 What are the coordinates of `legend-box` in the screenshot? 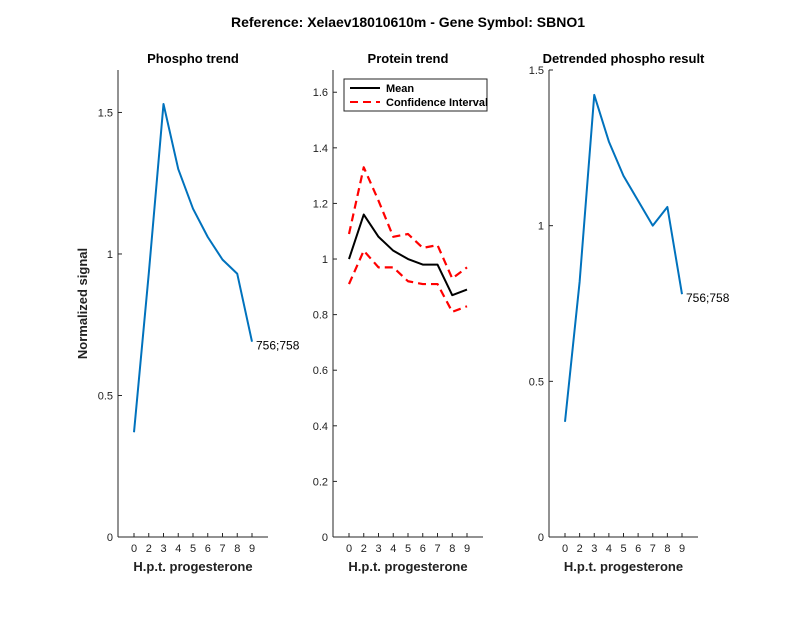 It's located at (415, 95).